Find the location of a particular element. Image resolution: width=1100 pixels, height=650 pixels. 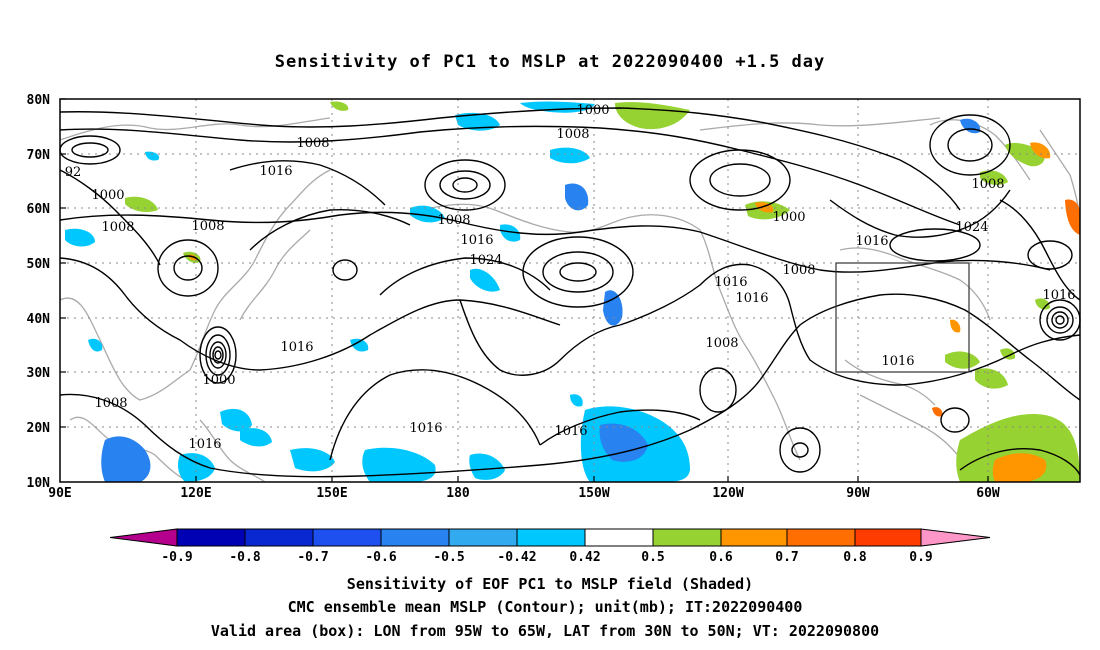

lon-tick-label: 90W is located at coordinates (858, 493).